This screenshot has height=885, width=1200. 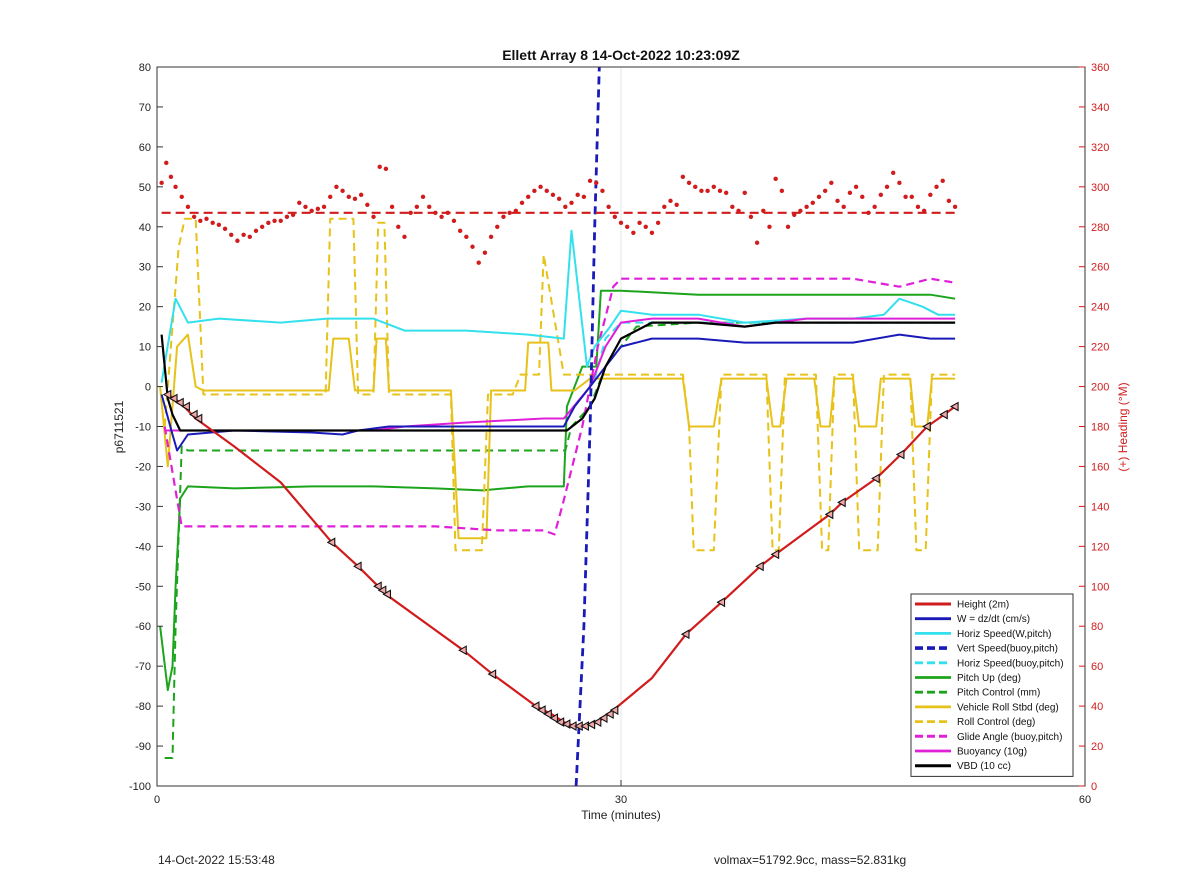 What do you see at coordinates (145, 268) in the screenshot?
I see `y-tick-label: 30` at bounding box center [145, 268].